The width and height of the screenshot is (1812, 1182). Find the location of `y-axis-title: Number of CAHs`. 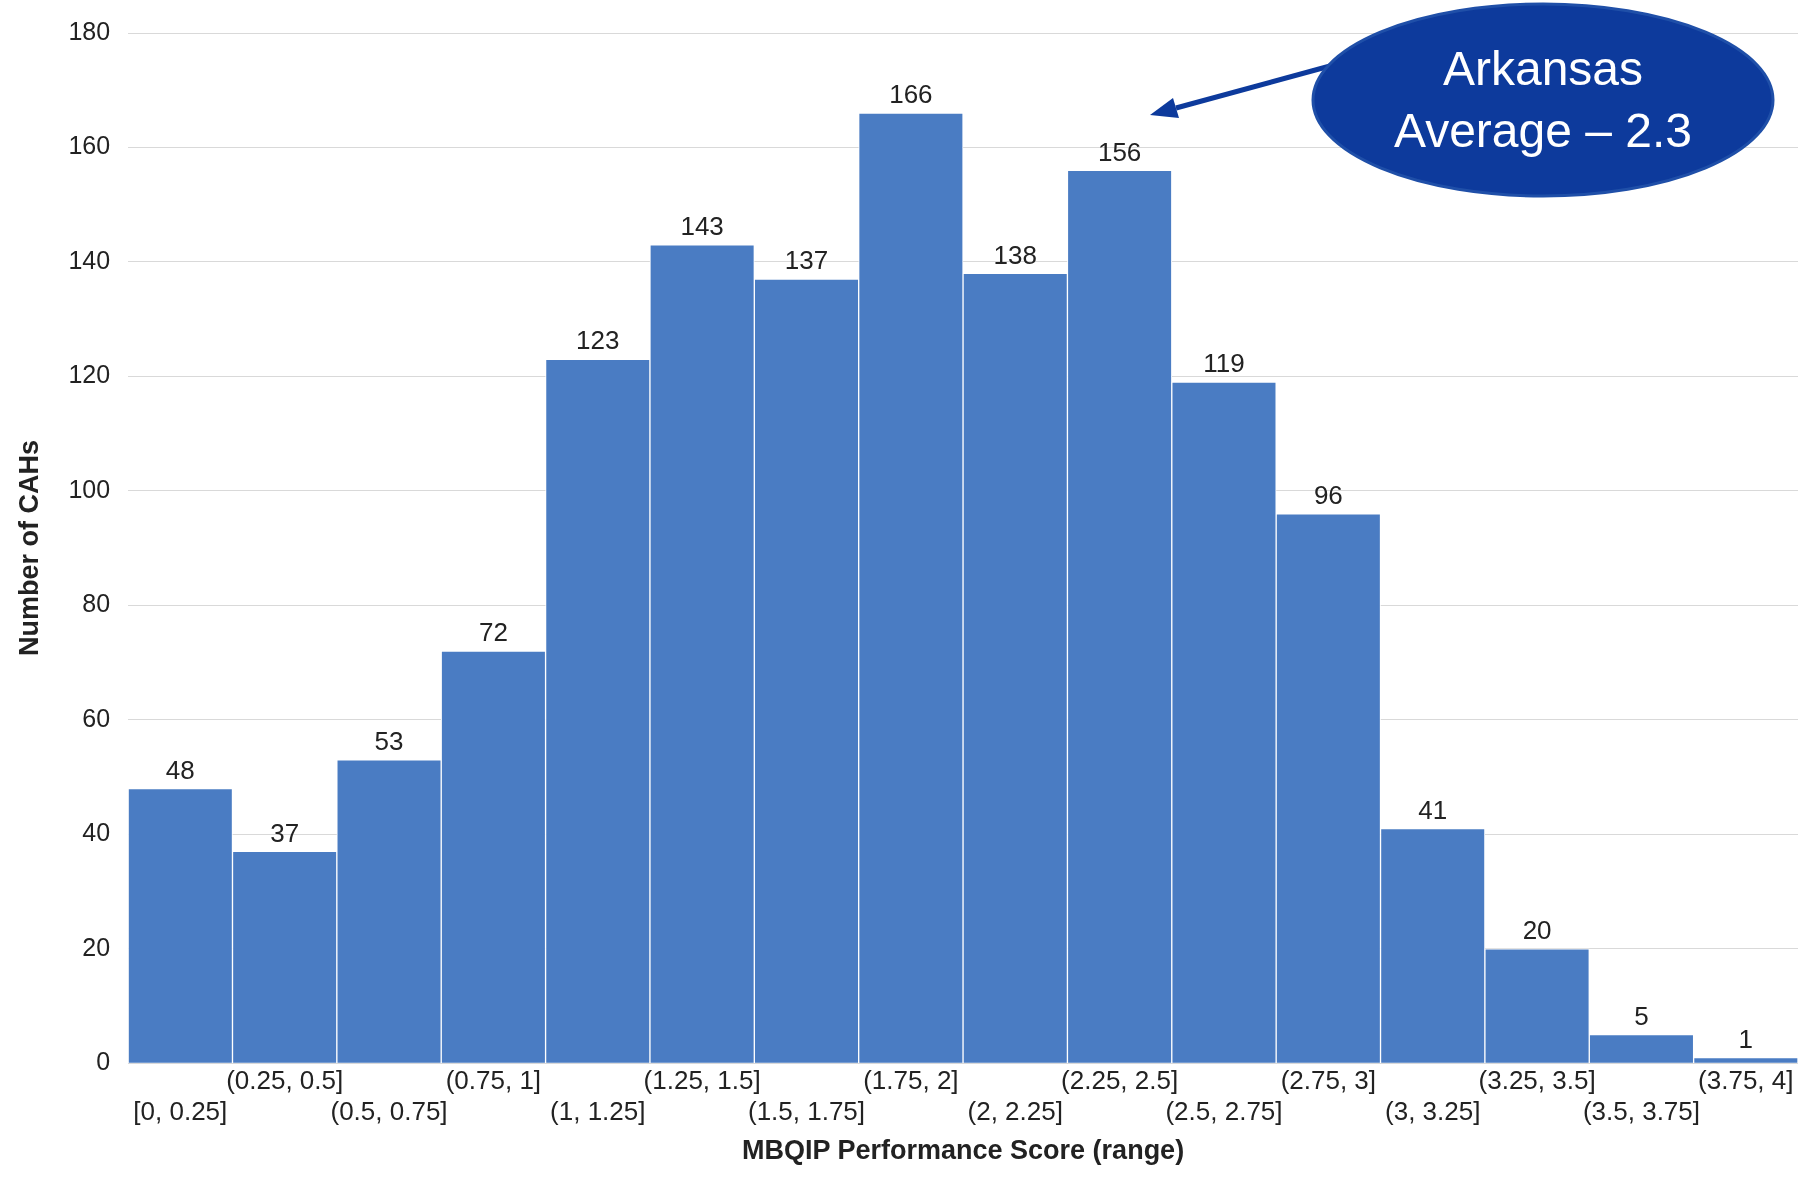

y-axis-title: Number of CAHs is located at coordinates (28, 548).